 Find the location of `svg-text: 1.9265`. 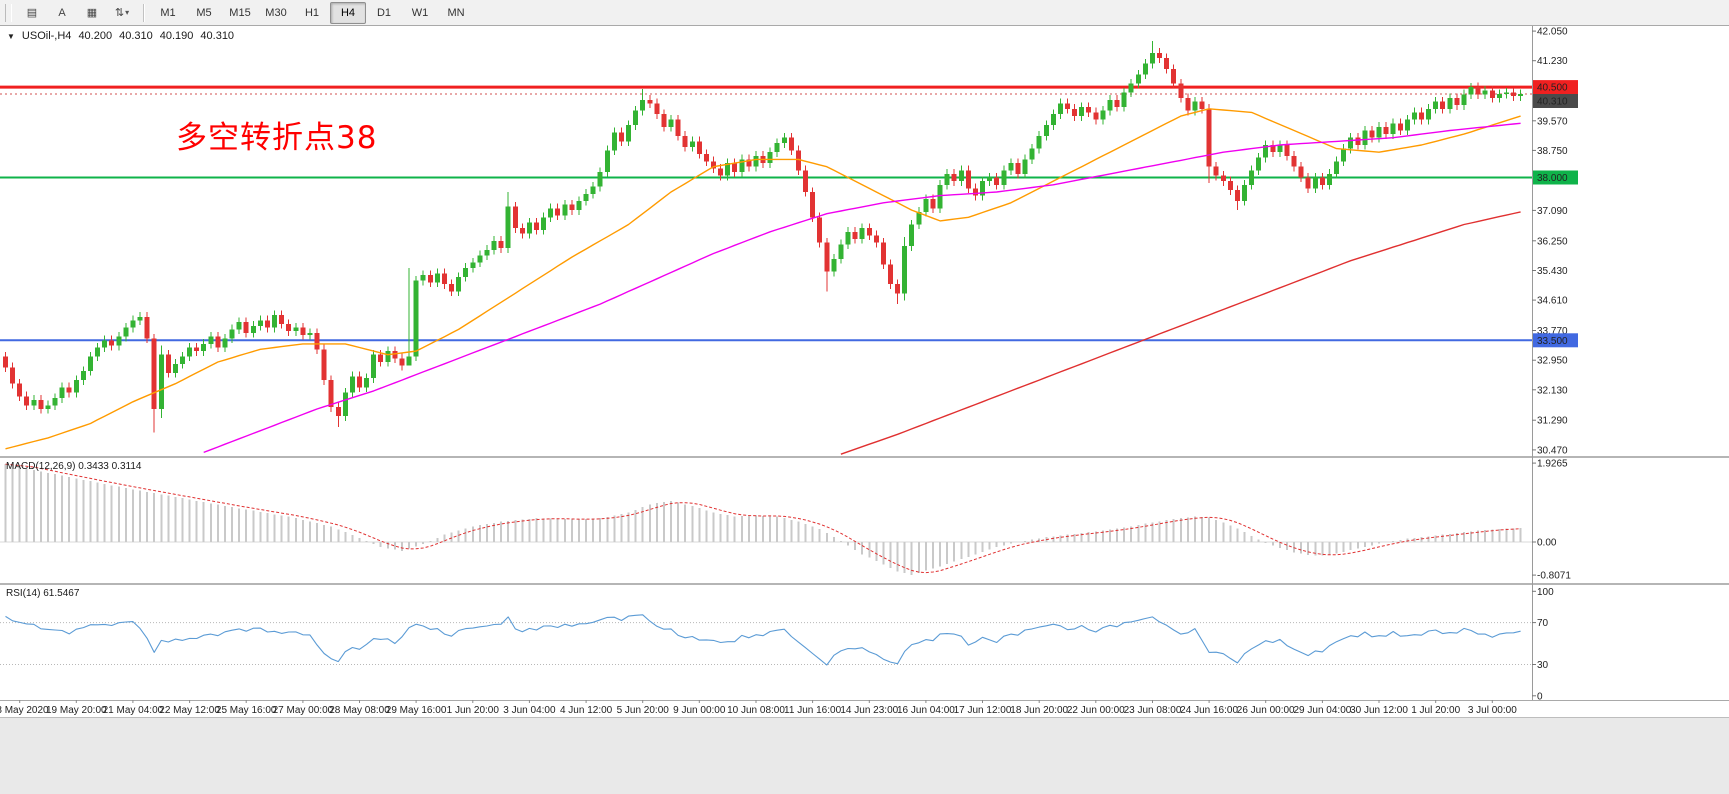

svg-text: 1.9265 is located at coordinates (1552, 464).